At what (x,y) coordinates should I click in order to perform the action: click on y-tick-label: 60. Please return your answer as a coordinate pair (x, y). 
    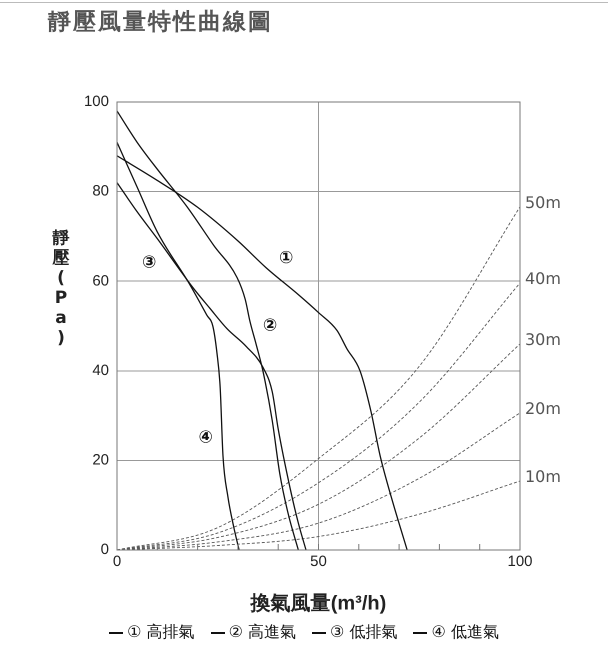
    Looking at the image, I should click on (100, 281).